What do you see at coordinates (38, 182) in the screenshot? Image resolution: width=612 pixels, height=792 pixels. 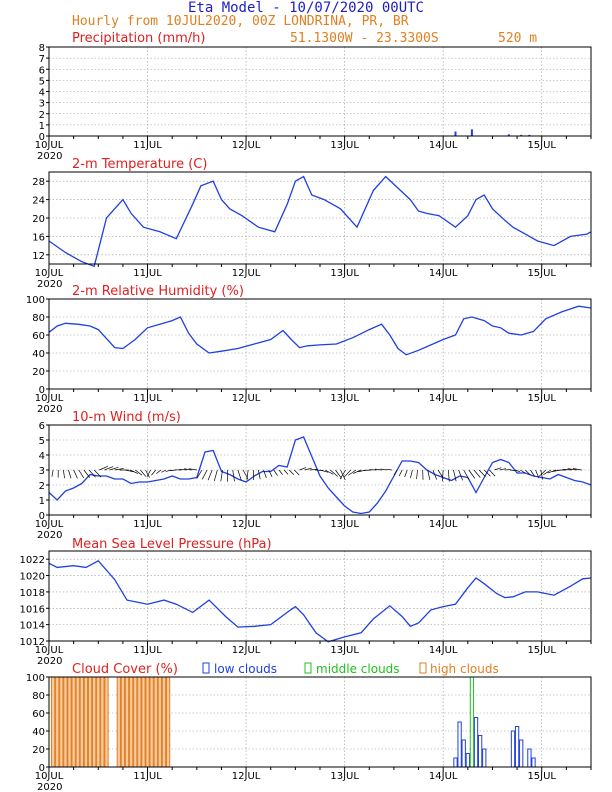 I see `temperature-ytick-label: 28` at bounding box center [38, 182].